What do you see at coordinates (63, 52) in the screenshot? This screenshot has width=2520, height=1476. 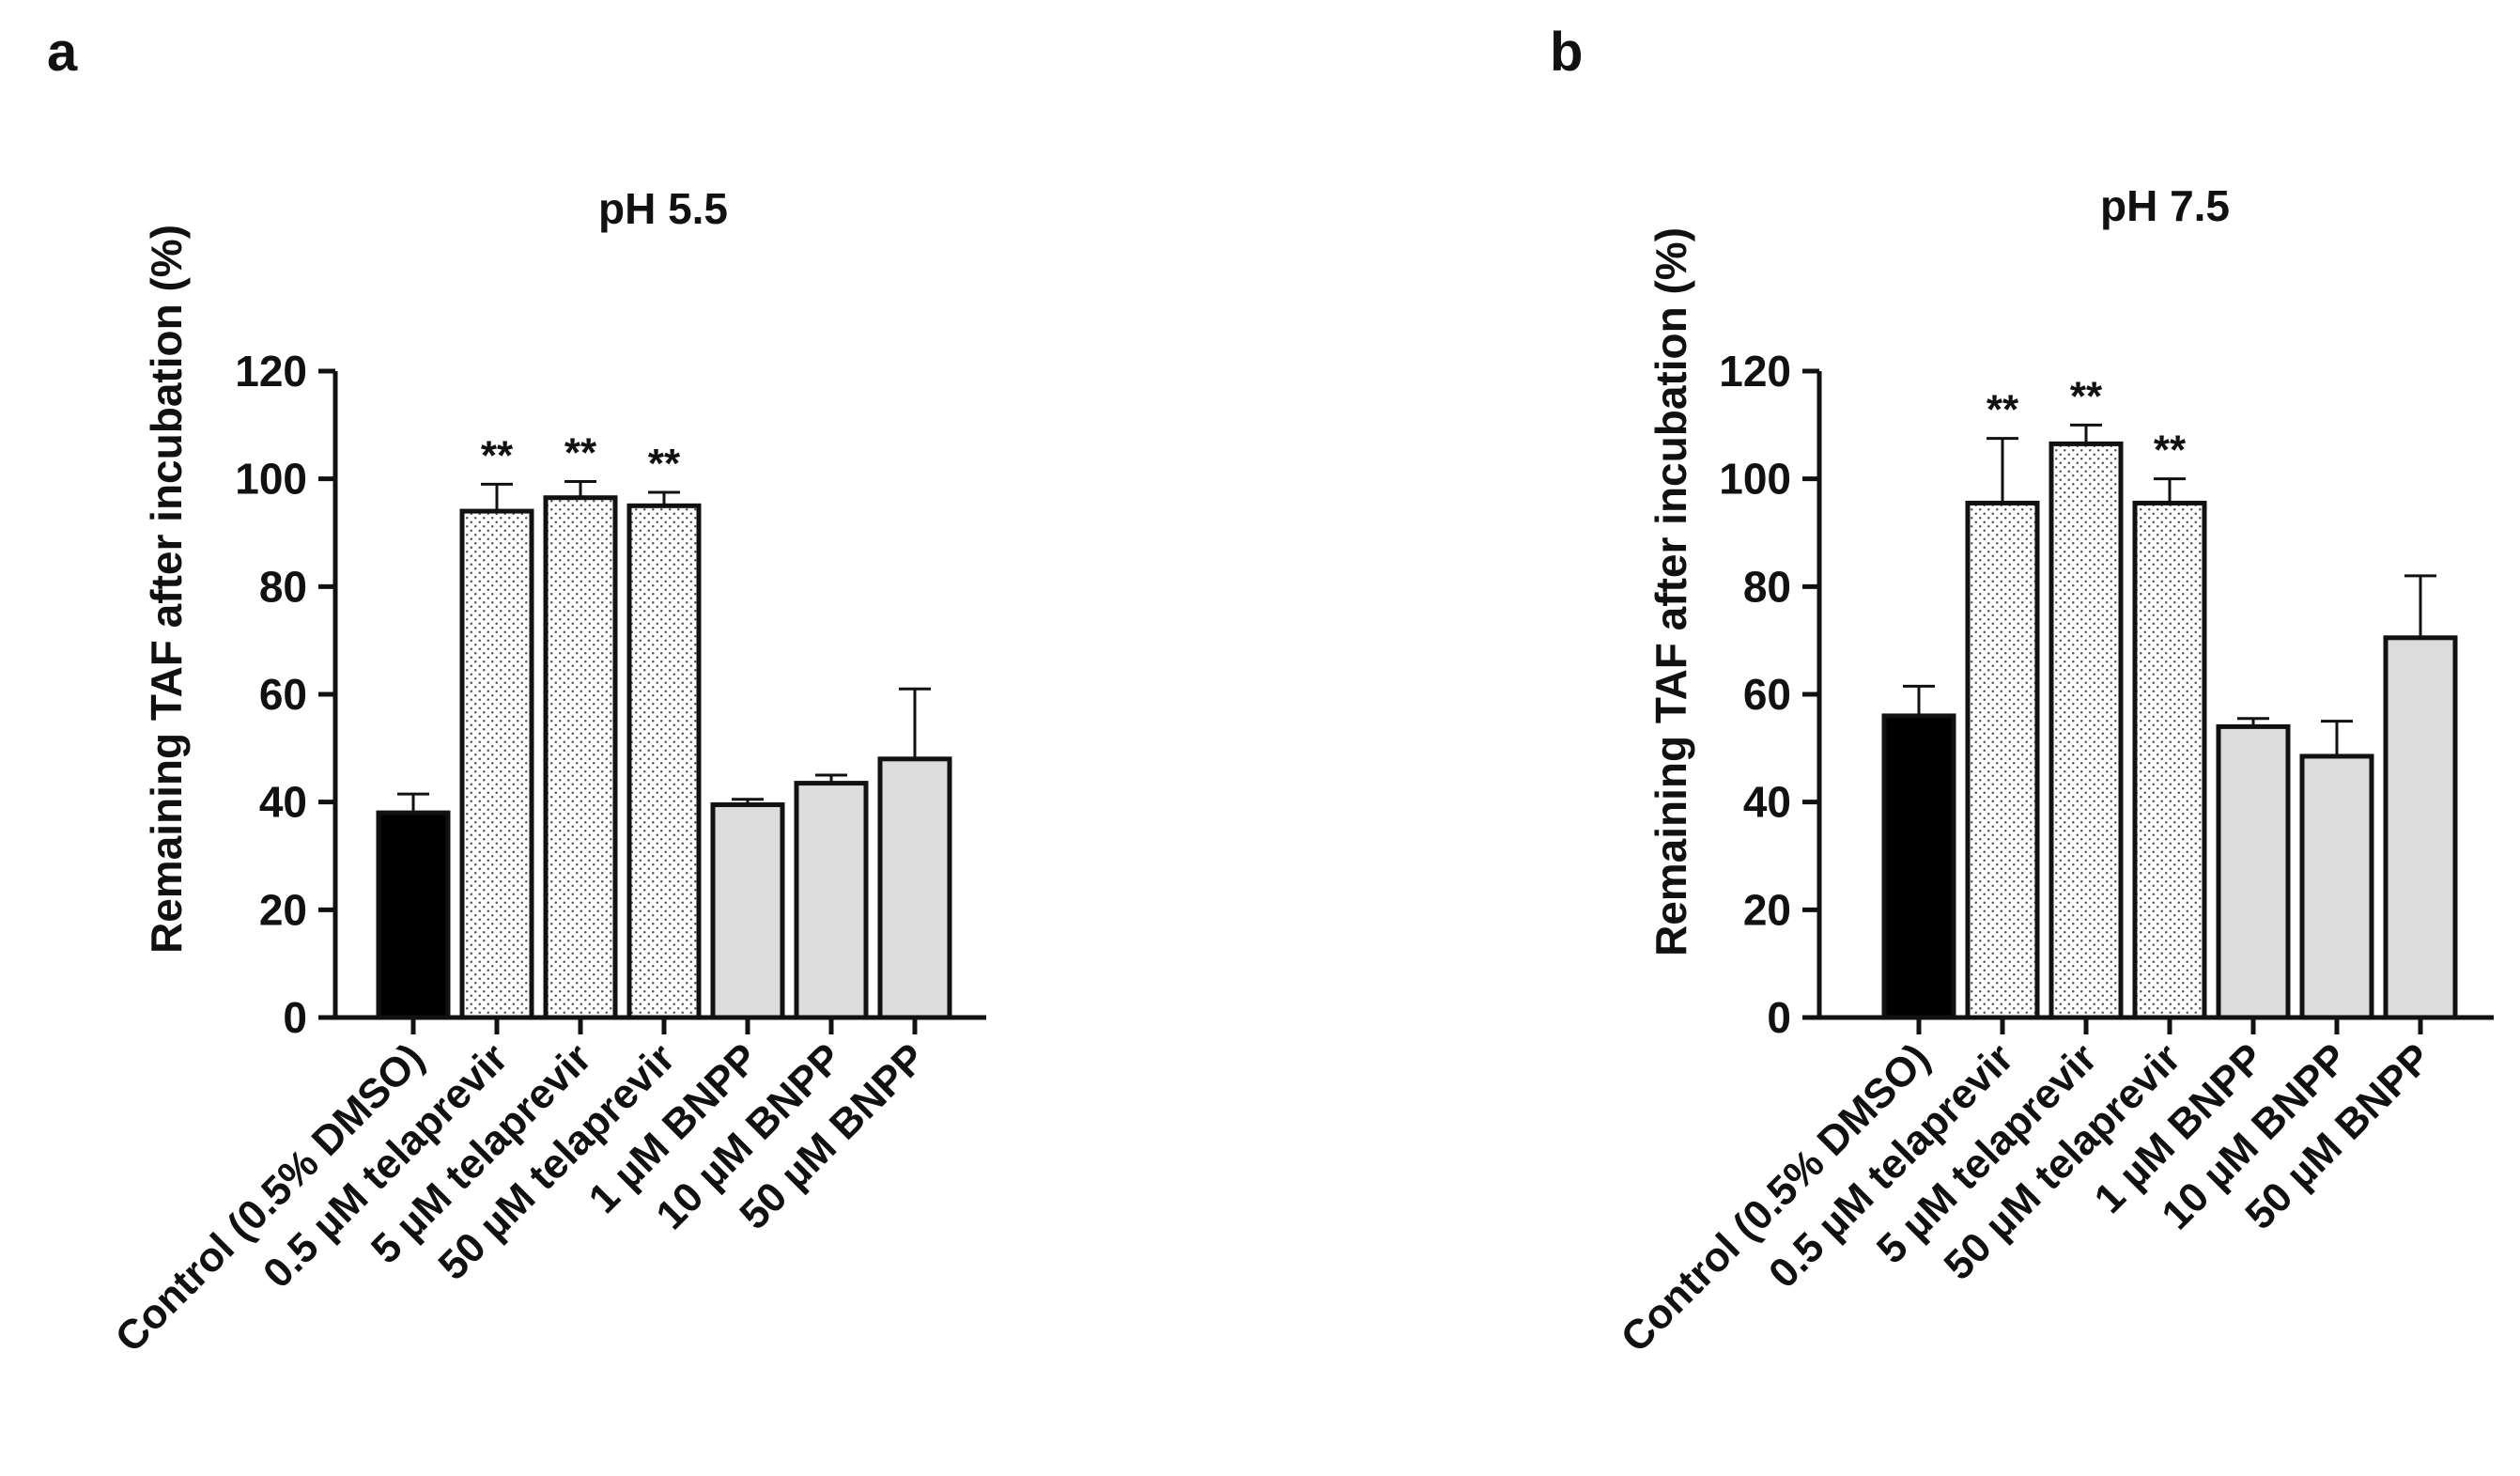 I see `panel-label: a` at bounding box center [63, 52].